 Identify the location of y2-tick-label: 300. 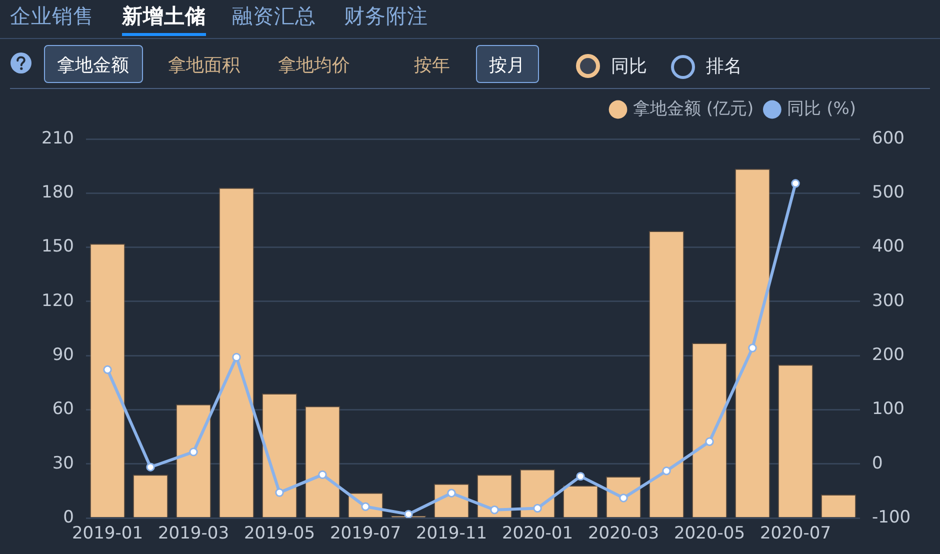
(888, 300).